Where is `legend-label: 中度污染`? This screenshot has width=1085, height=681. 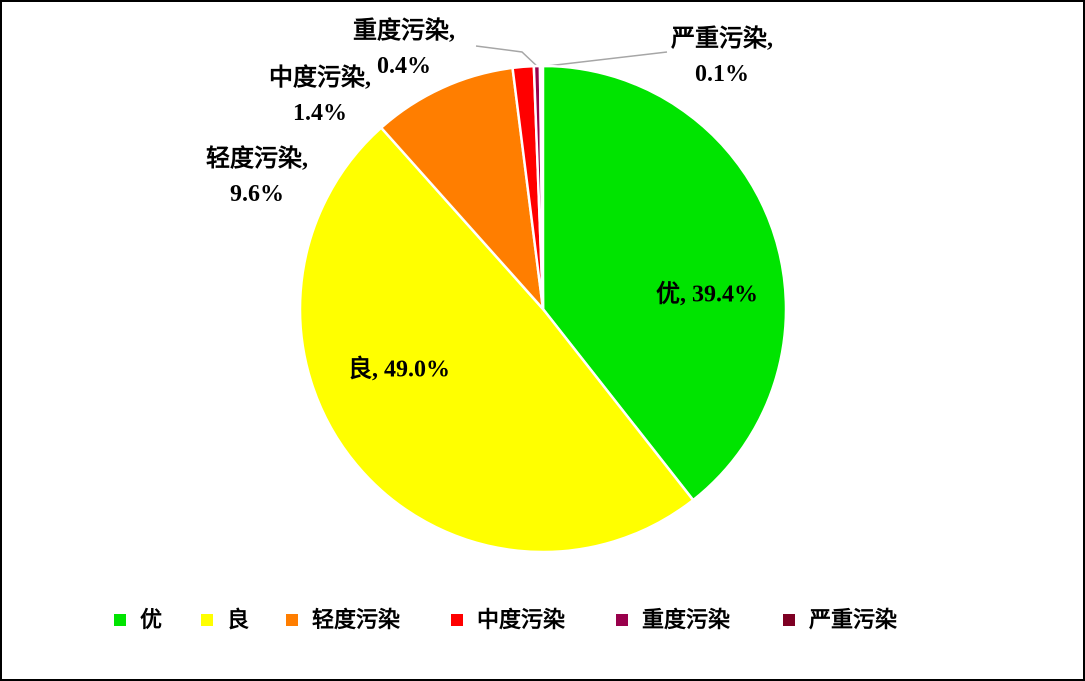
legend-label: 中度污染 is located at coordinates (521, 619).